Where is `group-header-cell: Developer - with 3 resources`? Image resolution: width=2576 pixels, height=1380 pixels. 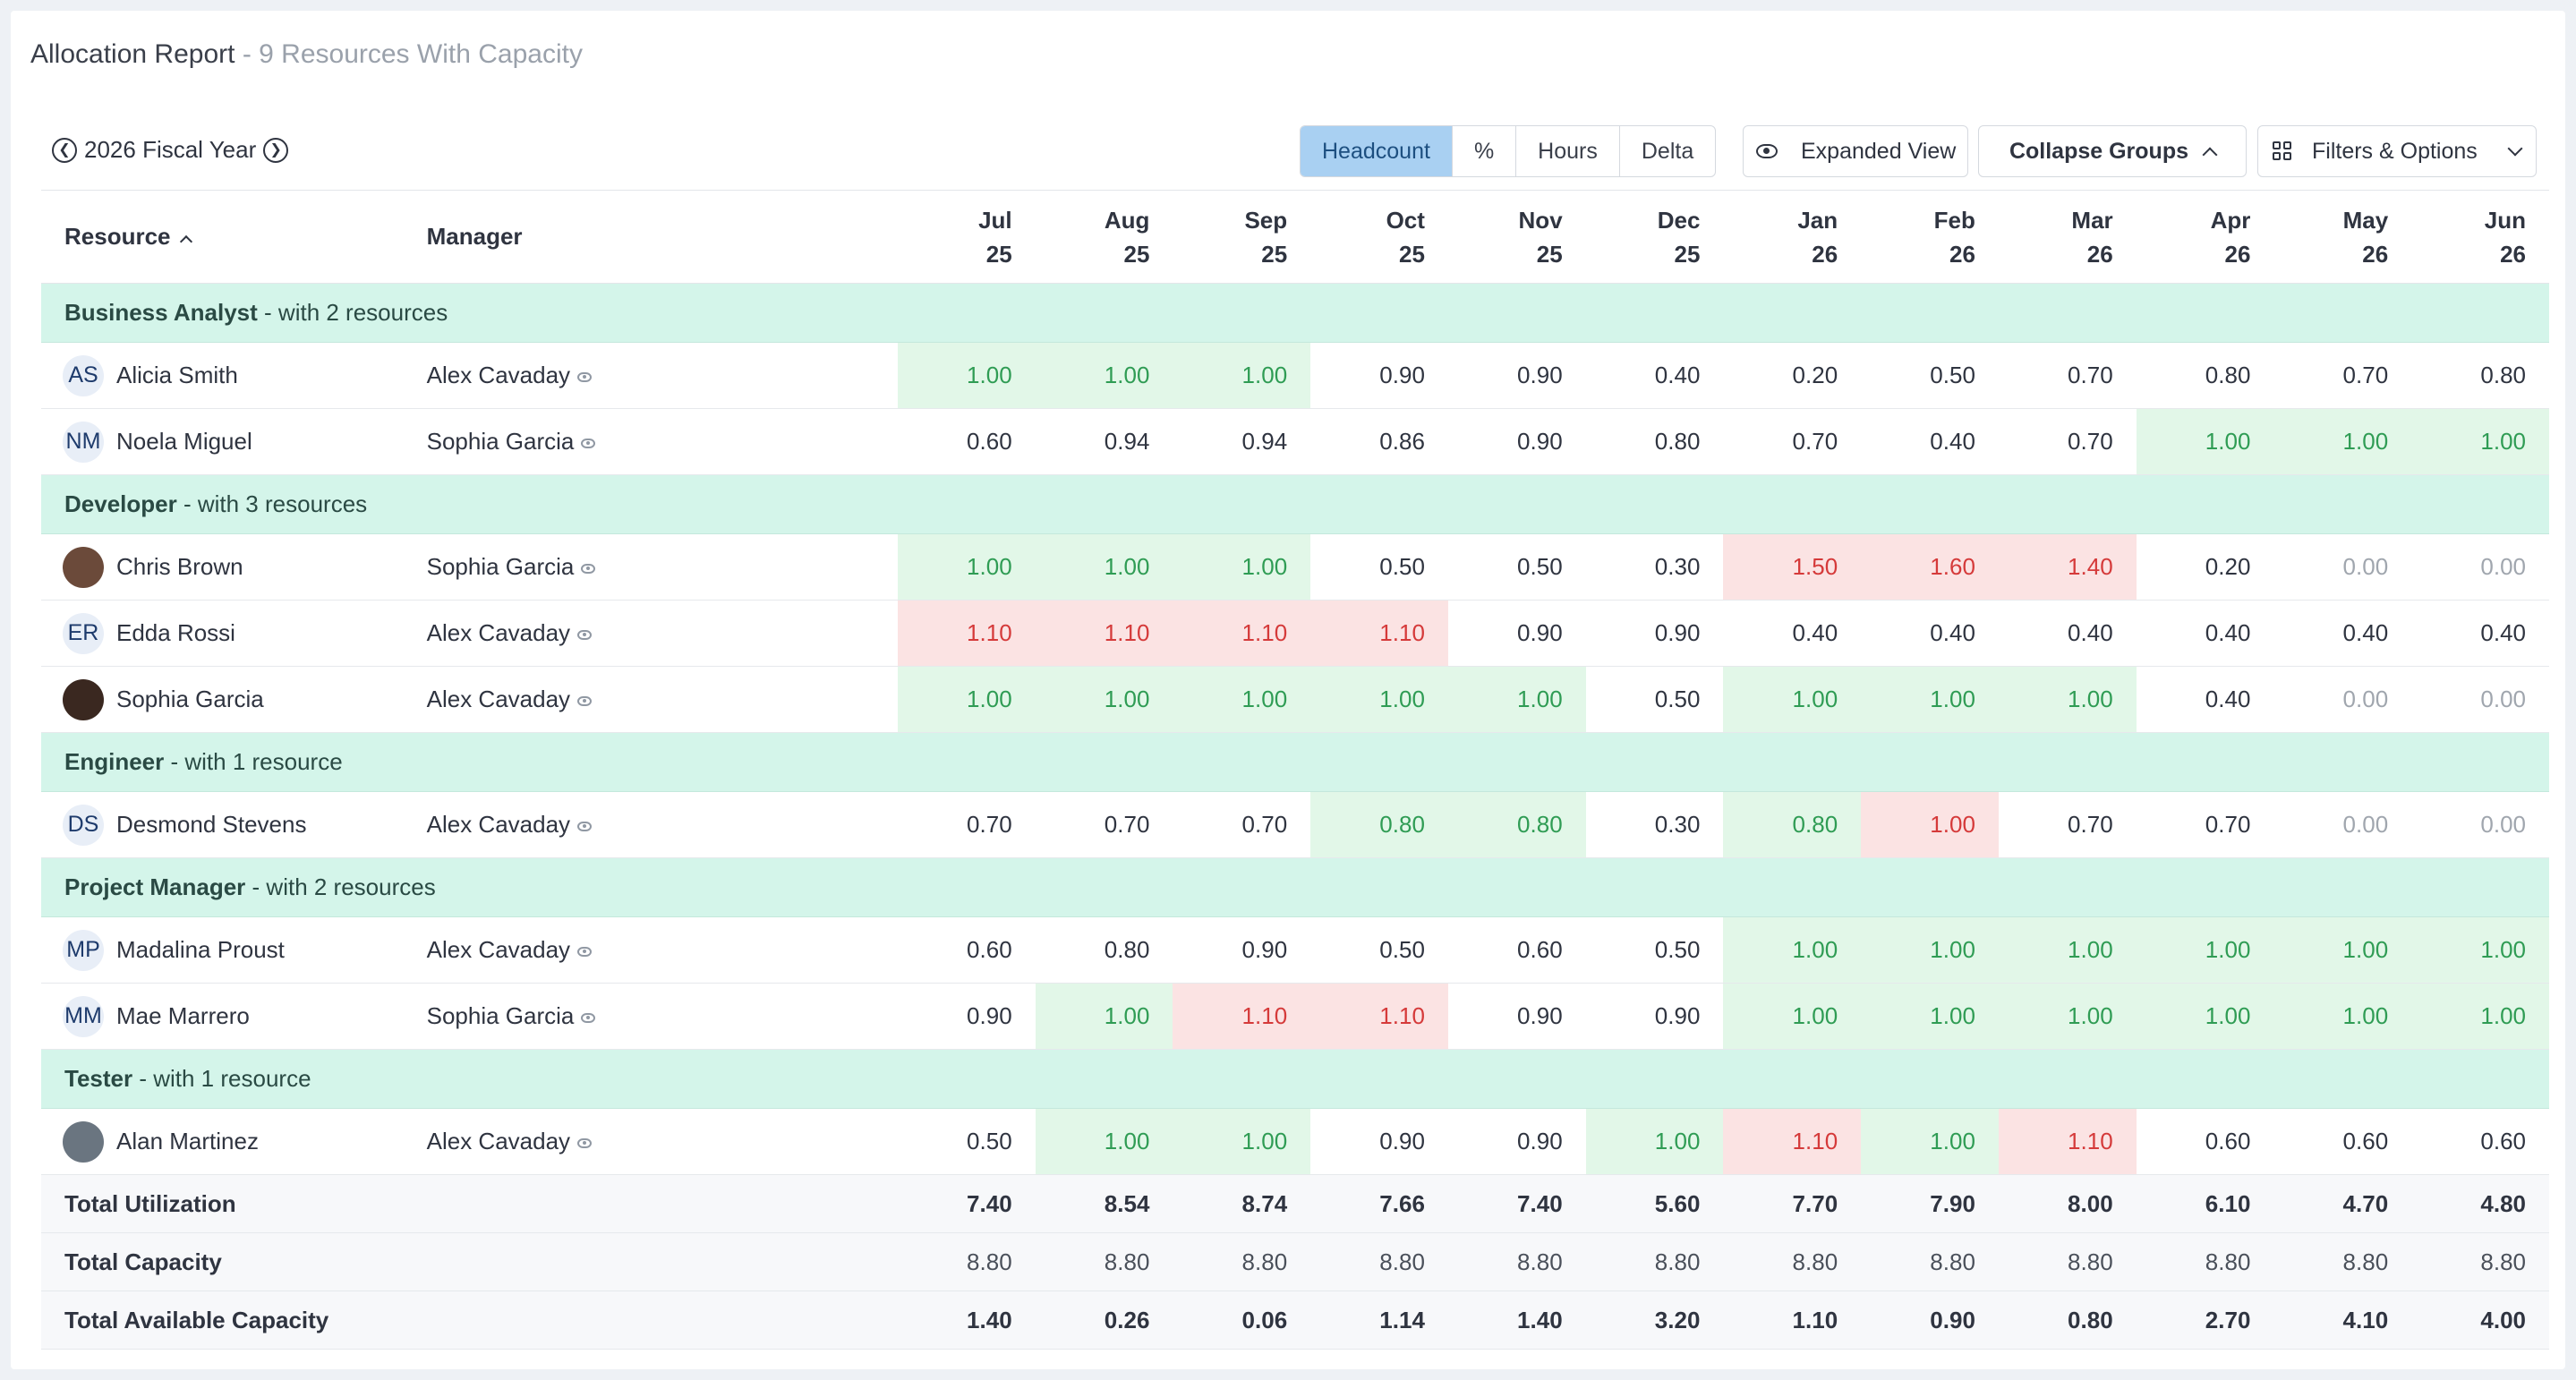 group-header-cell: Developer - with 3 resources is located at coordinates (1295, 504).